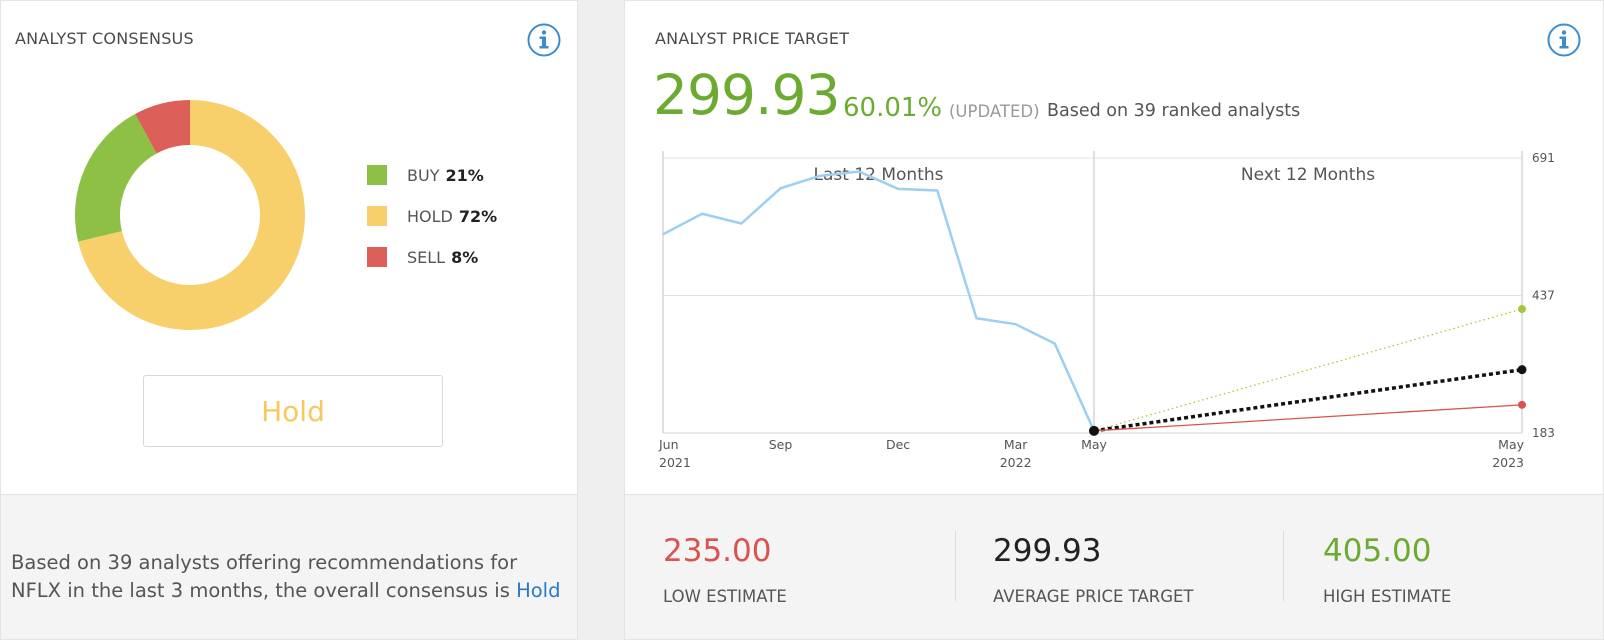 The height and width of the screenshot is (640, 1604). What do you see at coordinates (752, 38) in the screenshot?
I see `price-target-title: ANALYST PRICE TARGET` at bounding box center [752, 38].